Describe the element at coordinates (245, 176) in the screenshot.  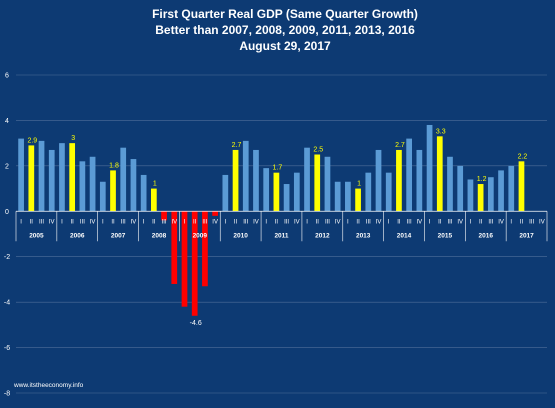
I see `bar-2010-q3` at that location.